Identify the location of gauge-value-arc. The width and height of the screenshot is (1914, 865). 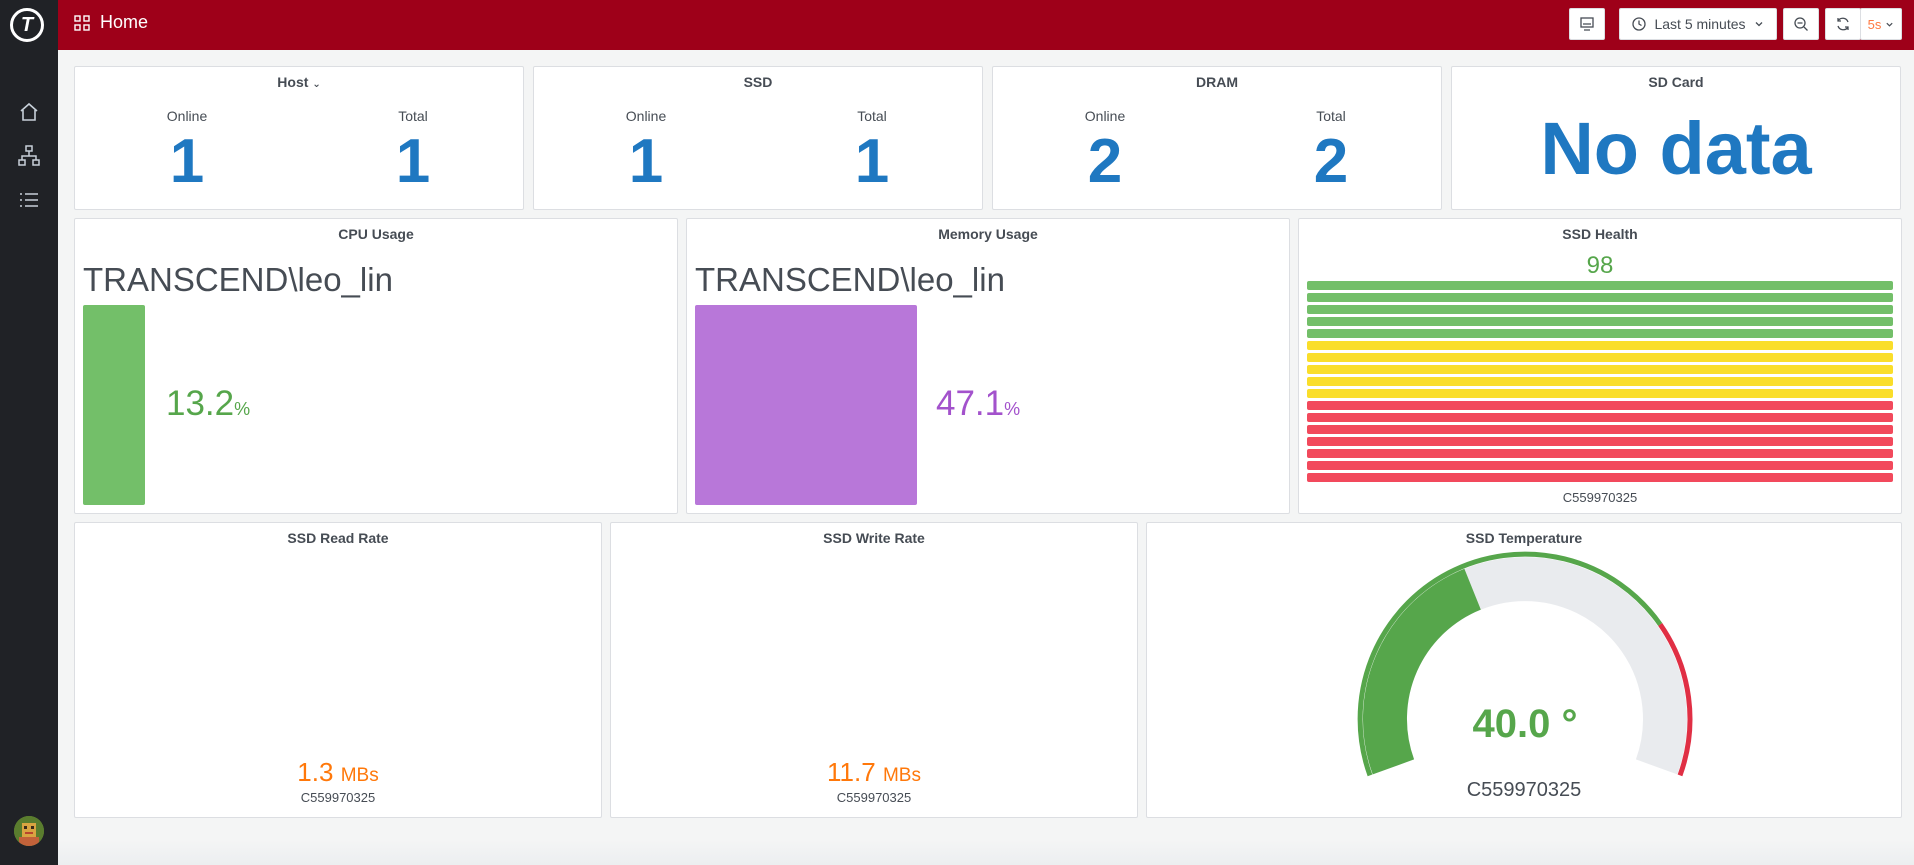
(1422, 671).